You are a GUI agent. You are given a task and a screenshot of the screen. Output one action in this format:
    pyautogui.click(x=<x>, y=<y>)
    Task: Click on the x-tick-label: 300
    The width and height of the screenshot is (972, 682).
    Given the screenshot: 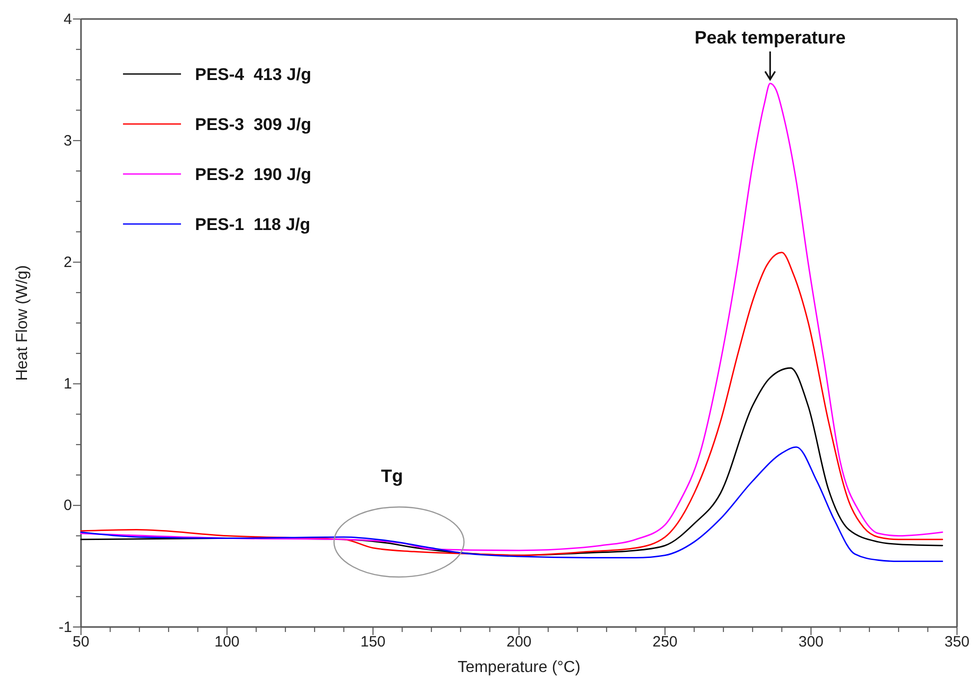 What is the action you would take?
    pyautogui.click(x=811, y=642)
    